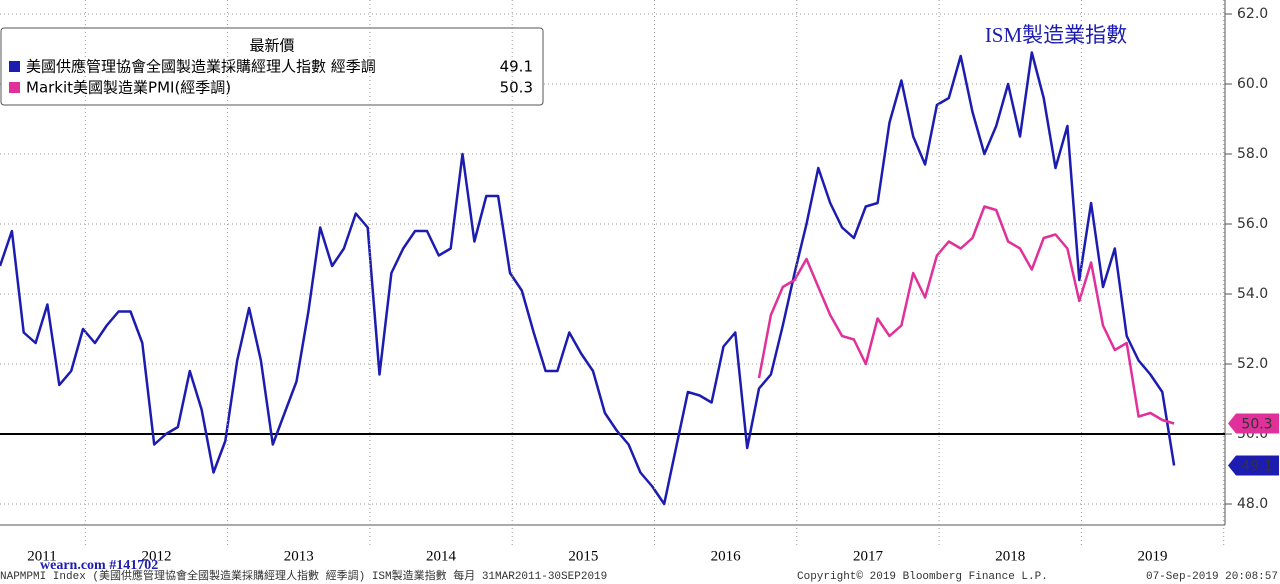 The width and height of the screenshot is (1280, 584). What do you see at coordinates (516, 88) in the screenshot?
I see `legend-value: 50.3` at bounding box center [516, 88].